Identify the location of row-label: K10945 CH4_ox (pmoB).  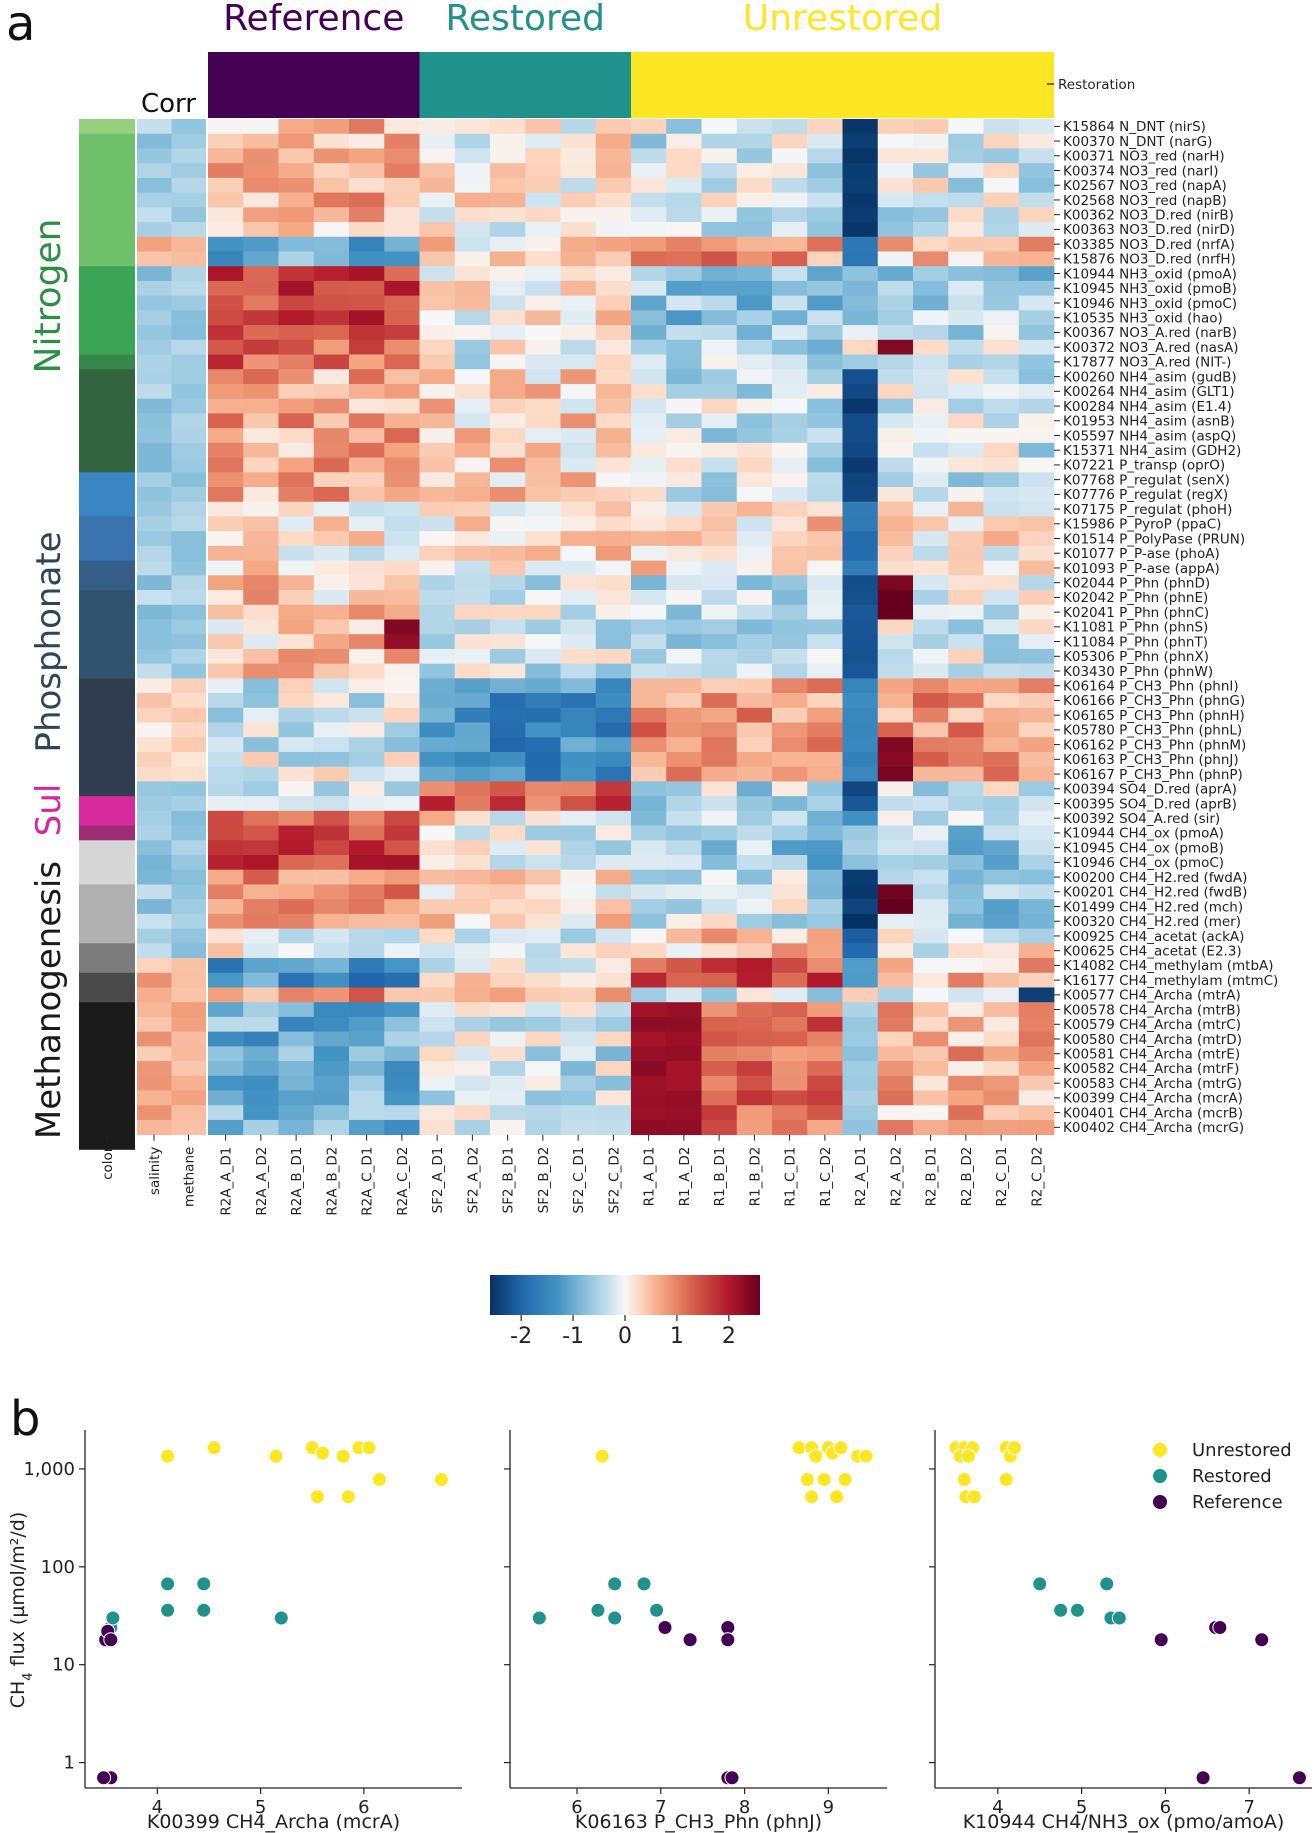
(1143, 848).